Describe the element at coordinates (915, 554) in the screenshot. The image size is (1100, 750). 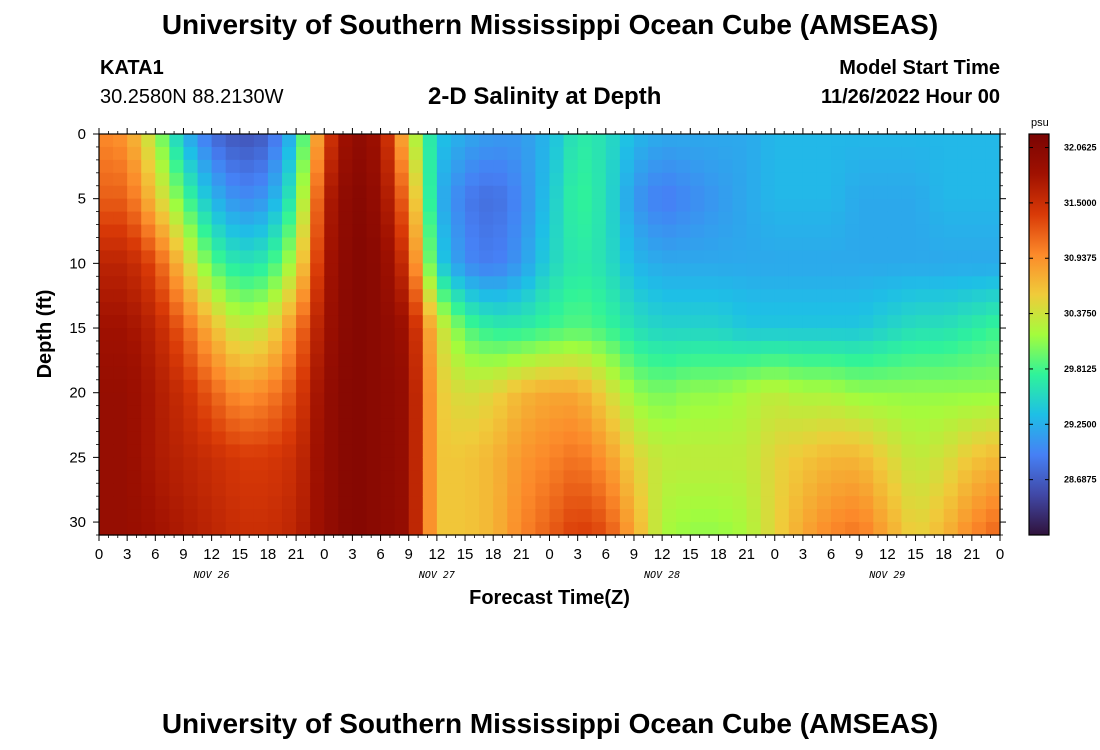
I see `x-tick-label: 15` at that location.